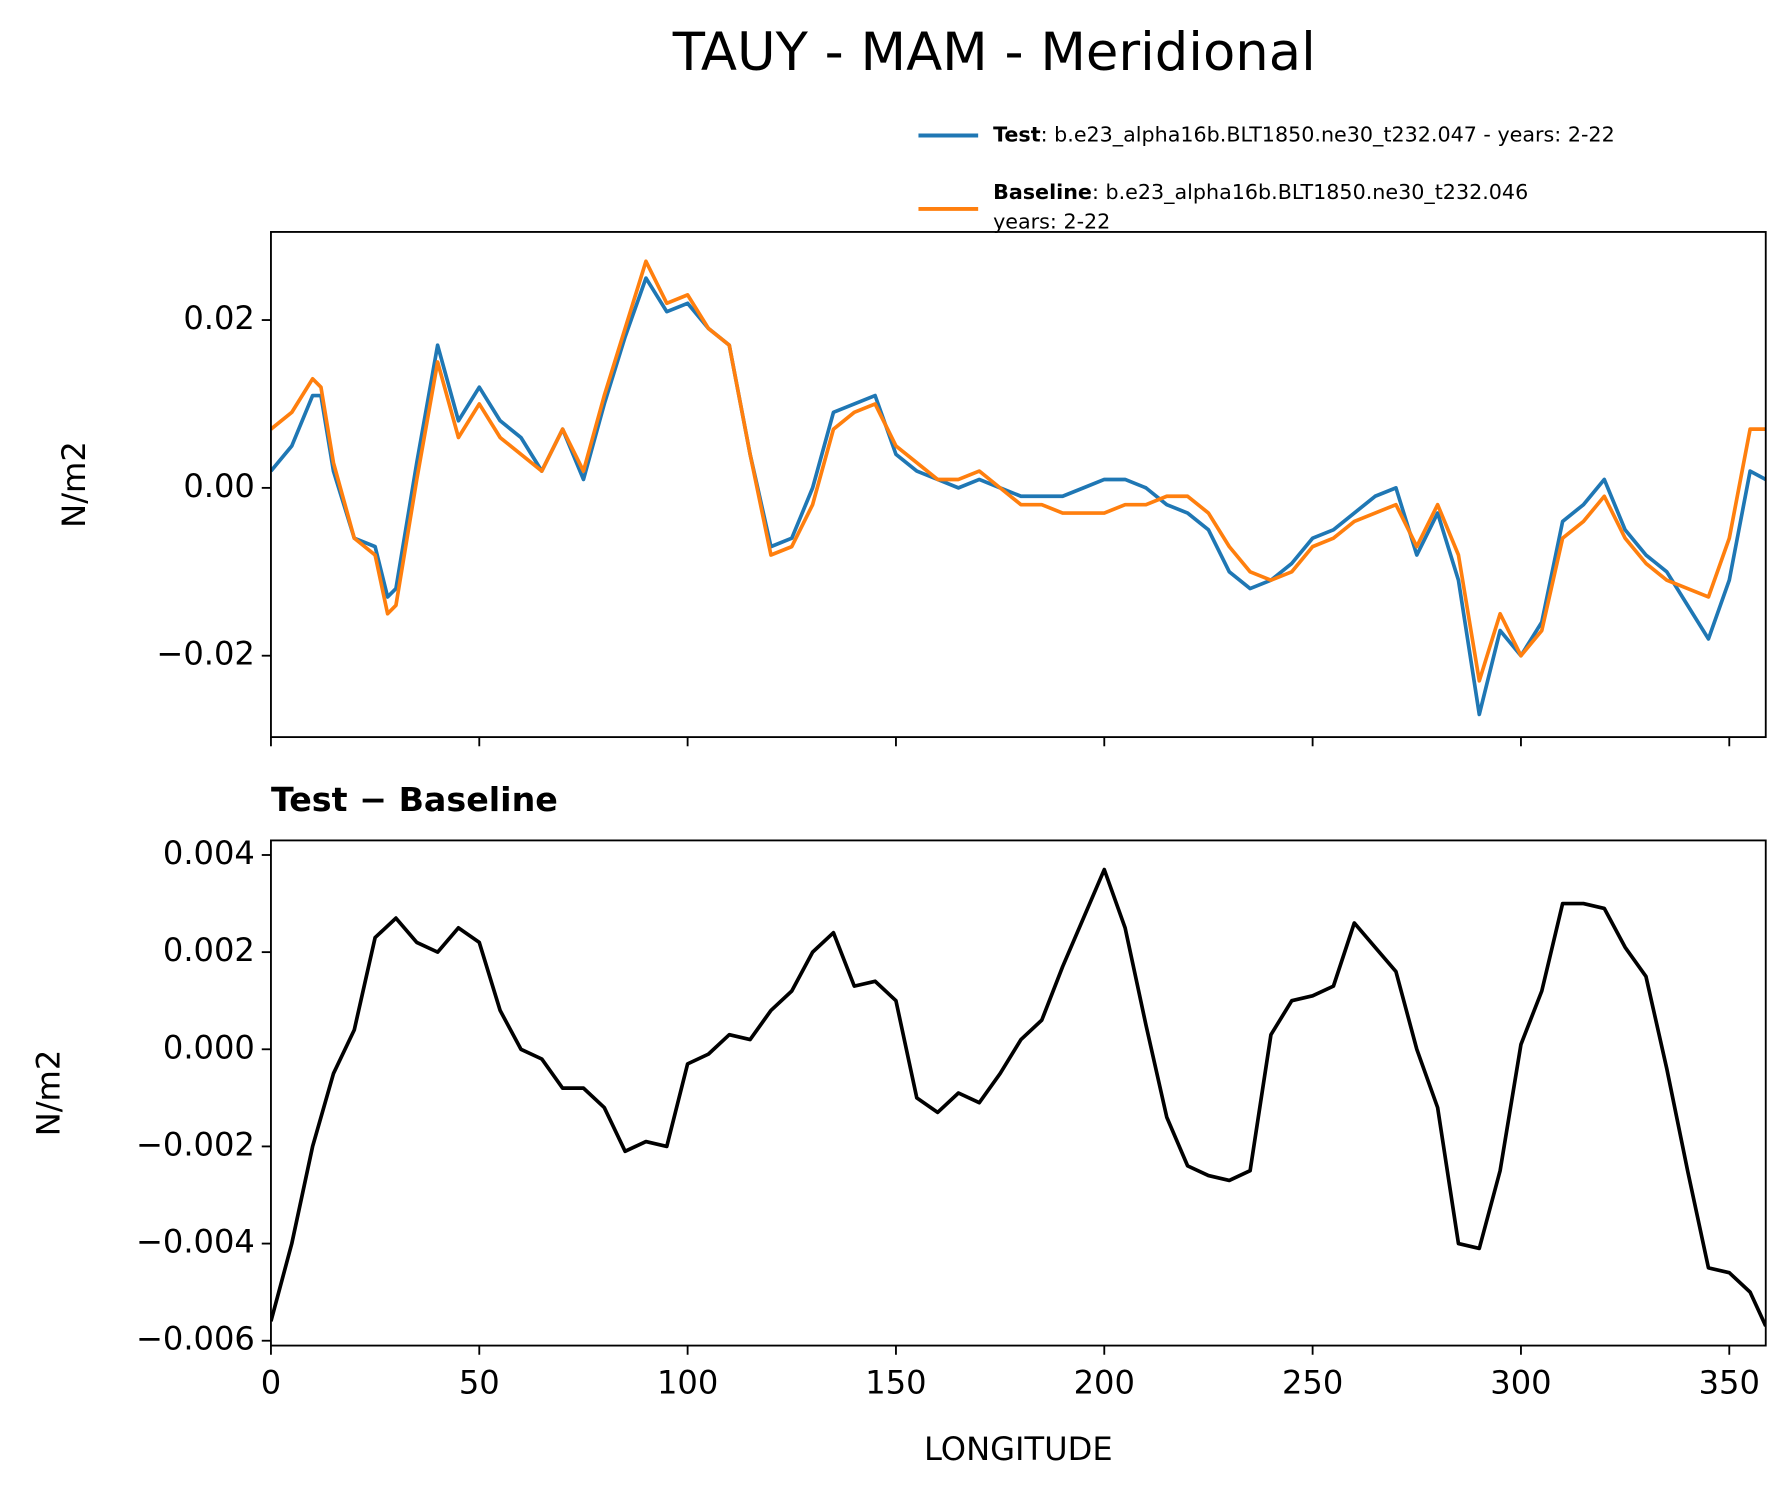 This screenshot has height=1496, width=1791. Describe the element at coordinates (1520, 1383) in the screenshot. I see `x-tick-label: 300` at that location.